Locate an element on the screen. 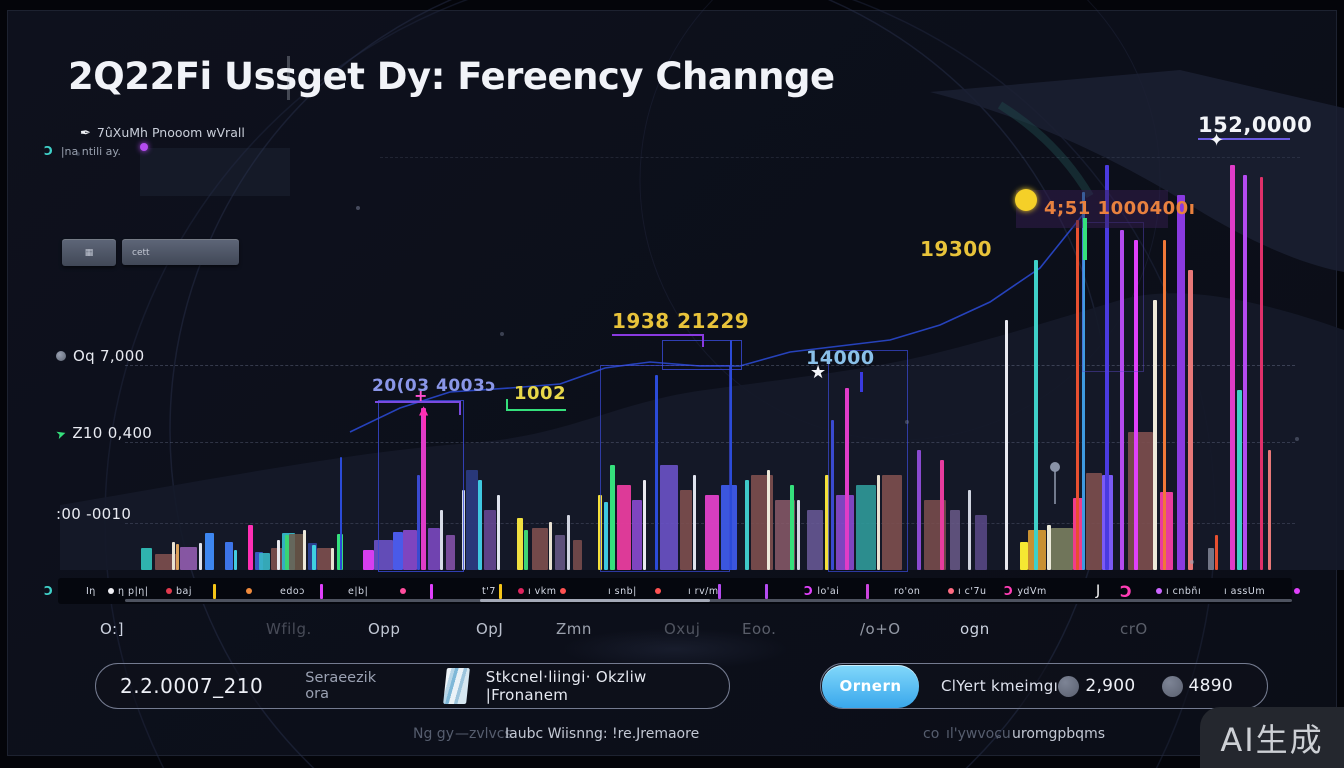 Image resolution: width=1344 pixels, height=768 pixels. version-number: 2.2.0007_210 is located at coordinates (192, 686).